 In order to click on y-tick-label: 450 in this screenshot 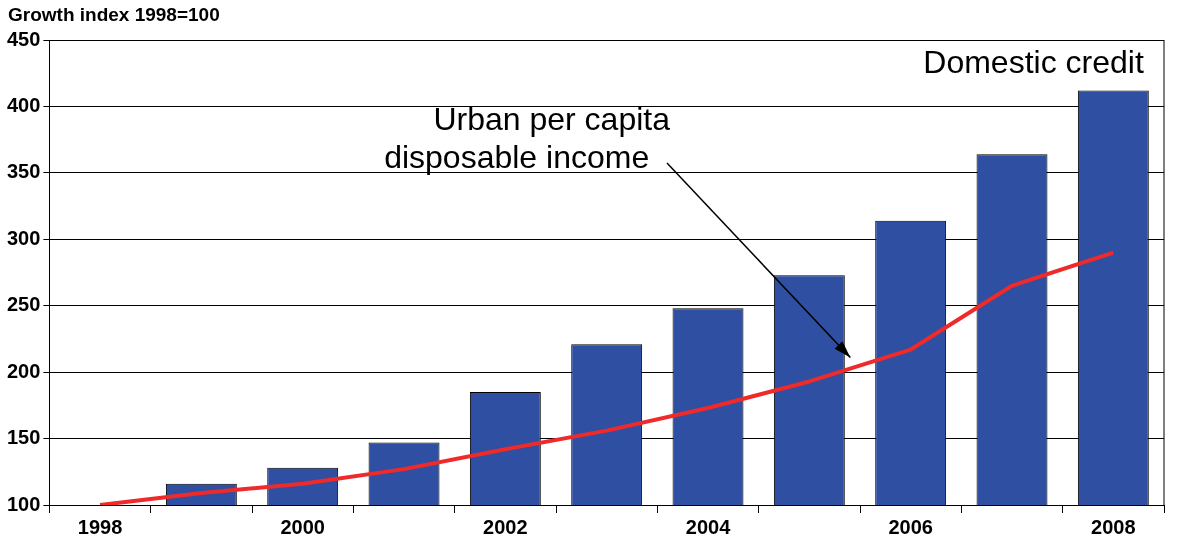, I will do `click(23, 38)`.